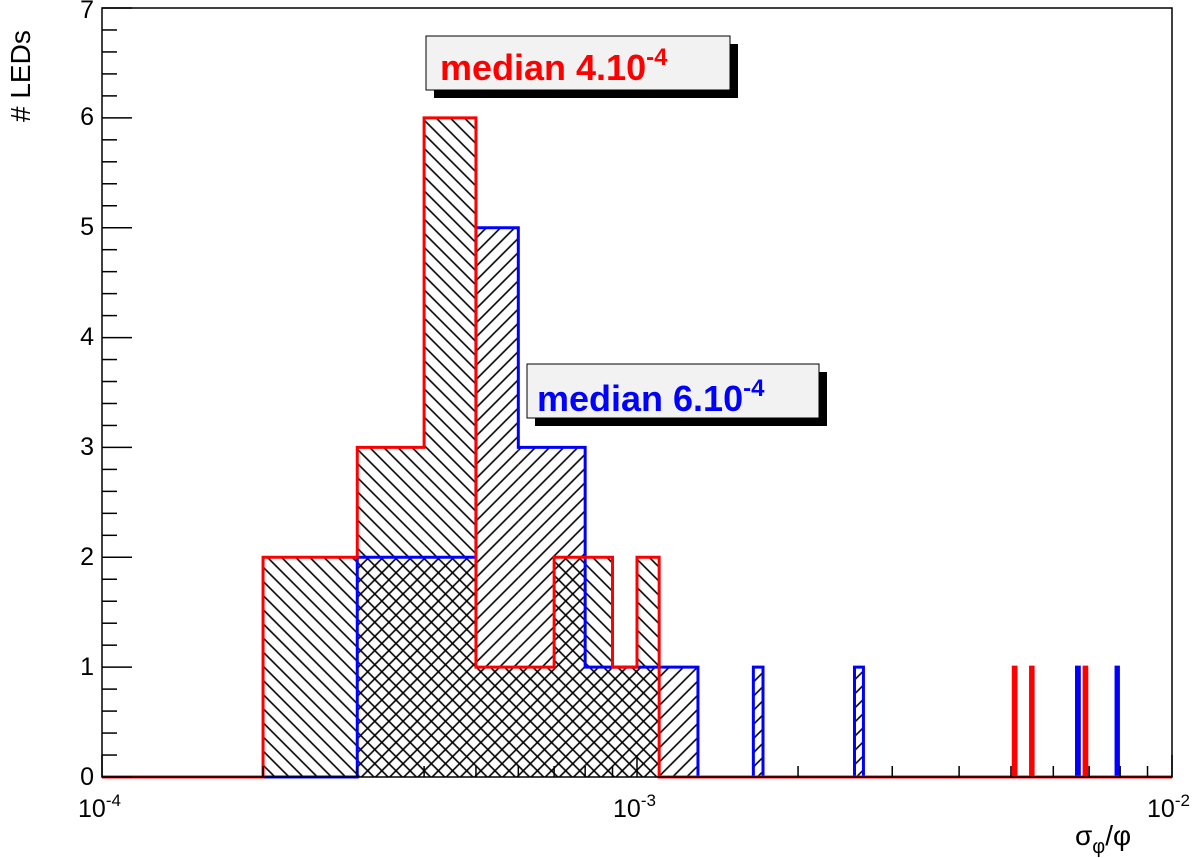 This screenshot has height=858, width=1200. What do you see at coordinates (87, 12) in the screenshot?
I see `y-tick-label: 7` at bounding box center [87, 12].